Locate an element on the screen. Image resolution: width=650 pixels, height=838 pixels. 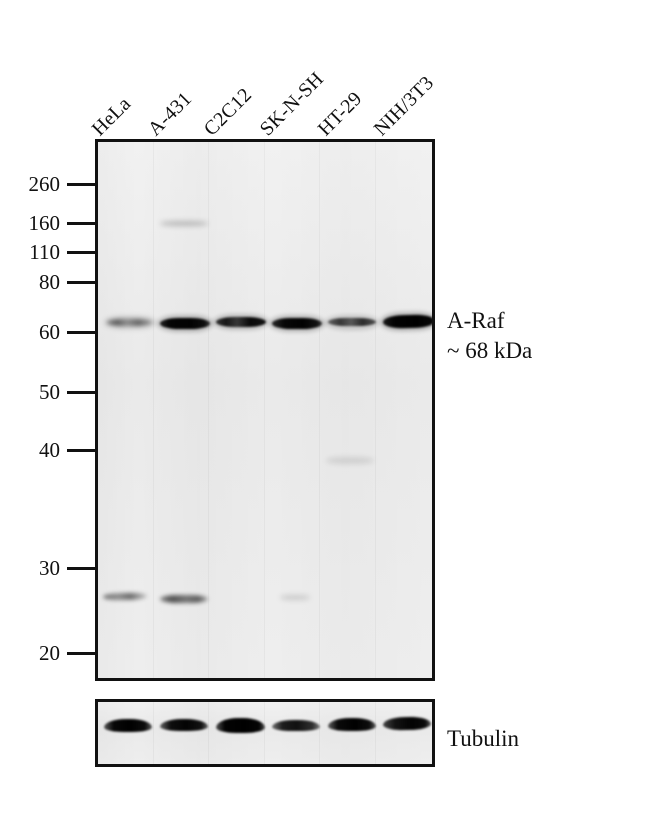
lane-label-2: A-431 is located at coordinates (170, 114).